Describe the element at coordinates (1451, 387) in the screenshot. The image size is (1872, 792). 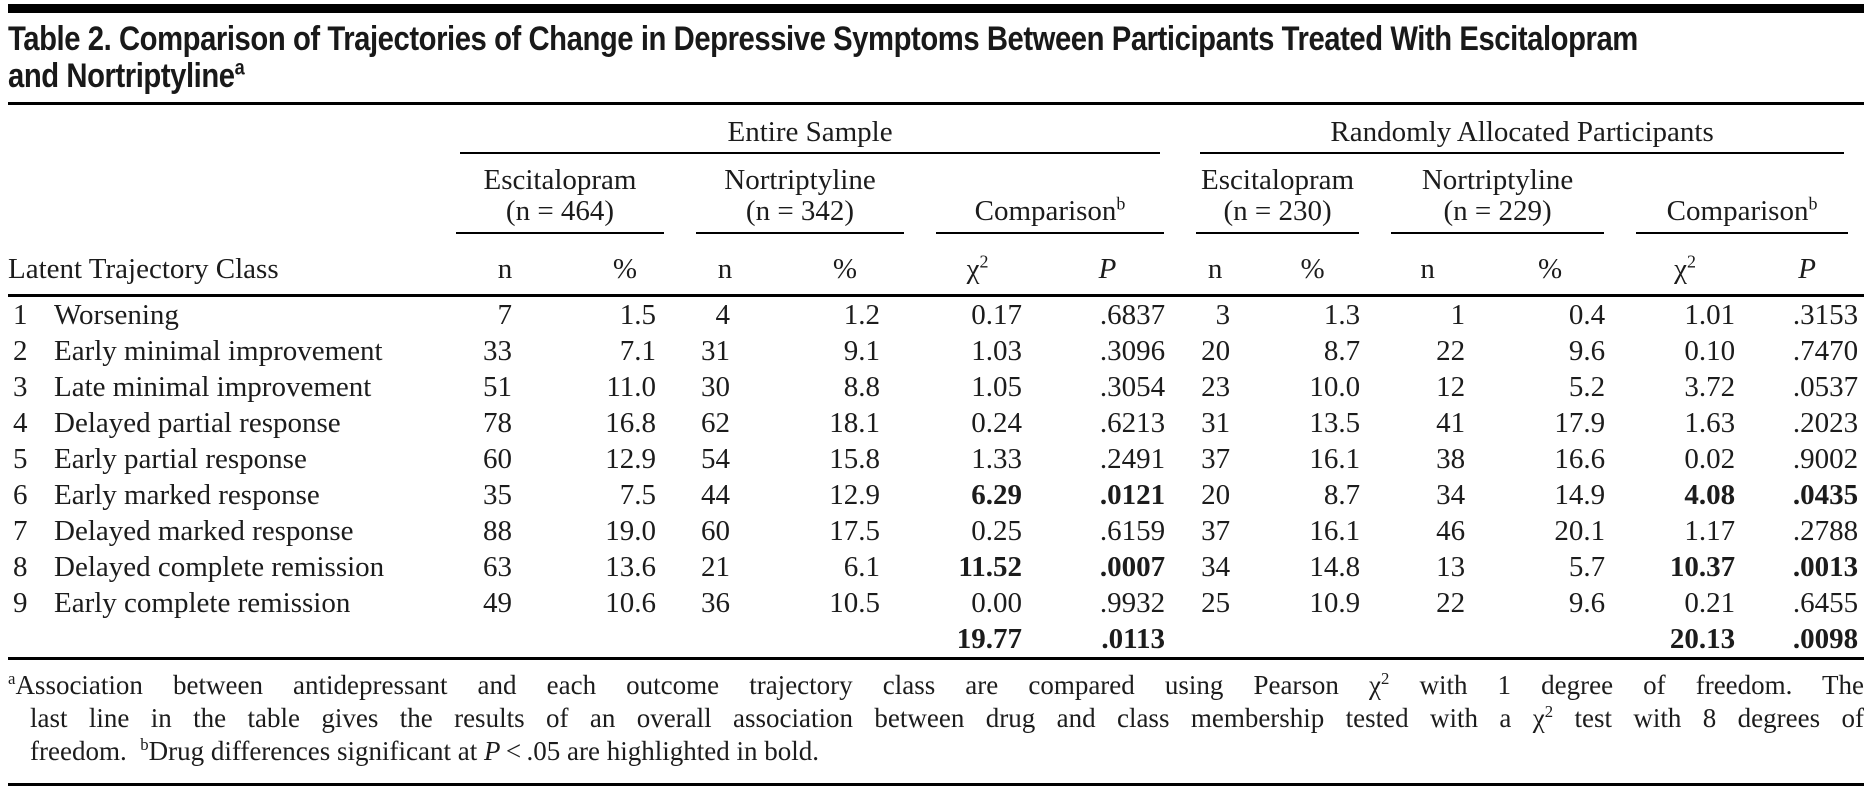
I see `value-cell: 12` at that location.